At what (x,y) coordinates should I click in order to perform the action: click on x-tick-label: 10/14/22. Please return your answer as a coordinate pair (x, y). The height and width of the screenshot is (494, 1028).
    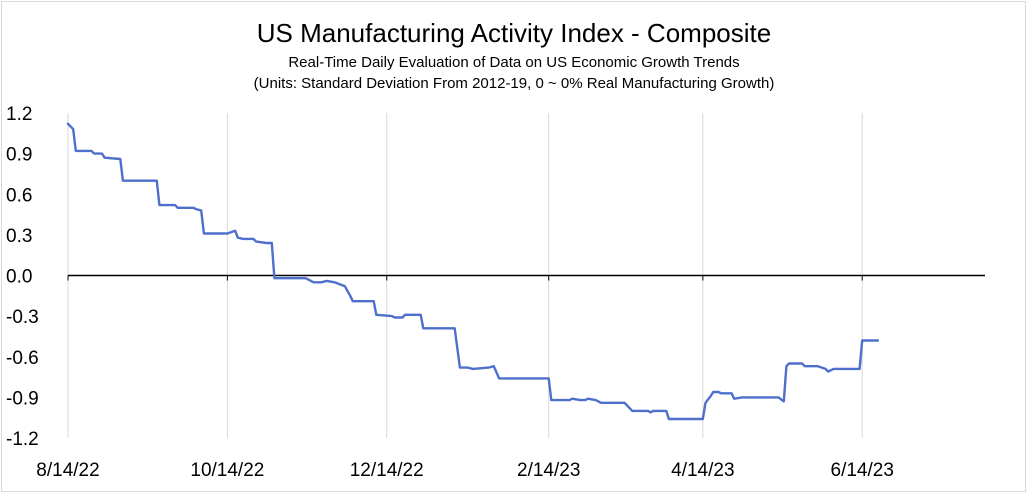
    Looking at the image, I should click on (227, 470).